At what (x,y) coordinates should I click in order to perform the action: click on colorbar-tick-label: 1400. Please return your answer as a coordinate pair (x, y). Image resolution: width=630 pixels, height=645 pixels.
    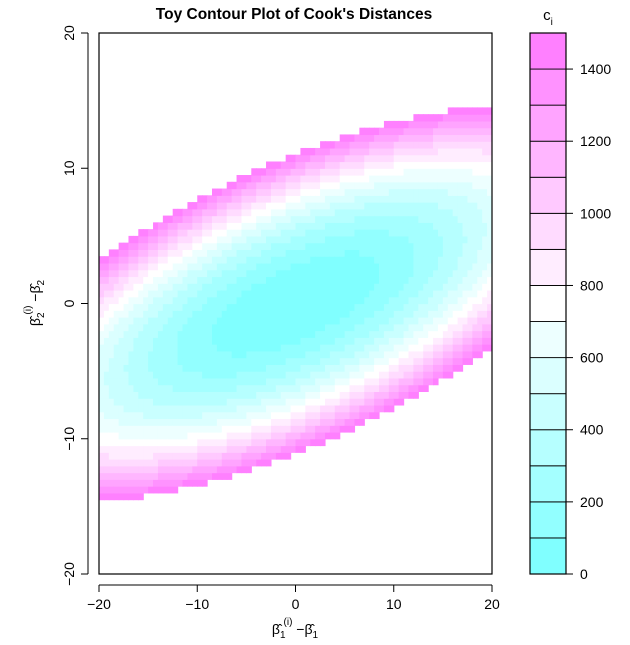
    Looking at the image, I should click on (595, 69).